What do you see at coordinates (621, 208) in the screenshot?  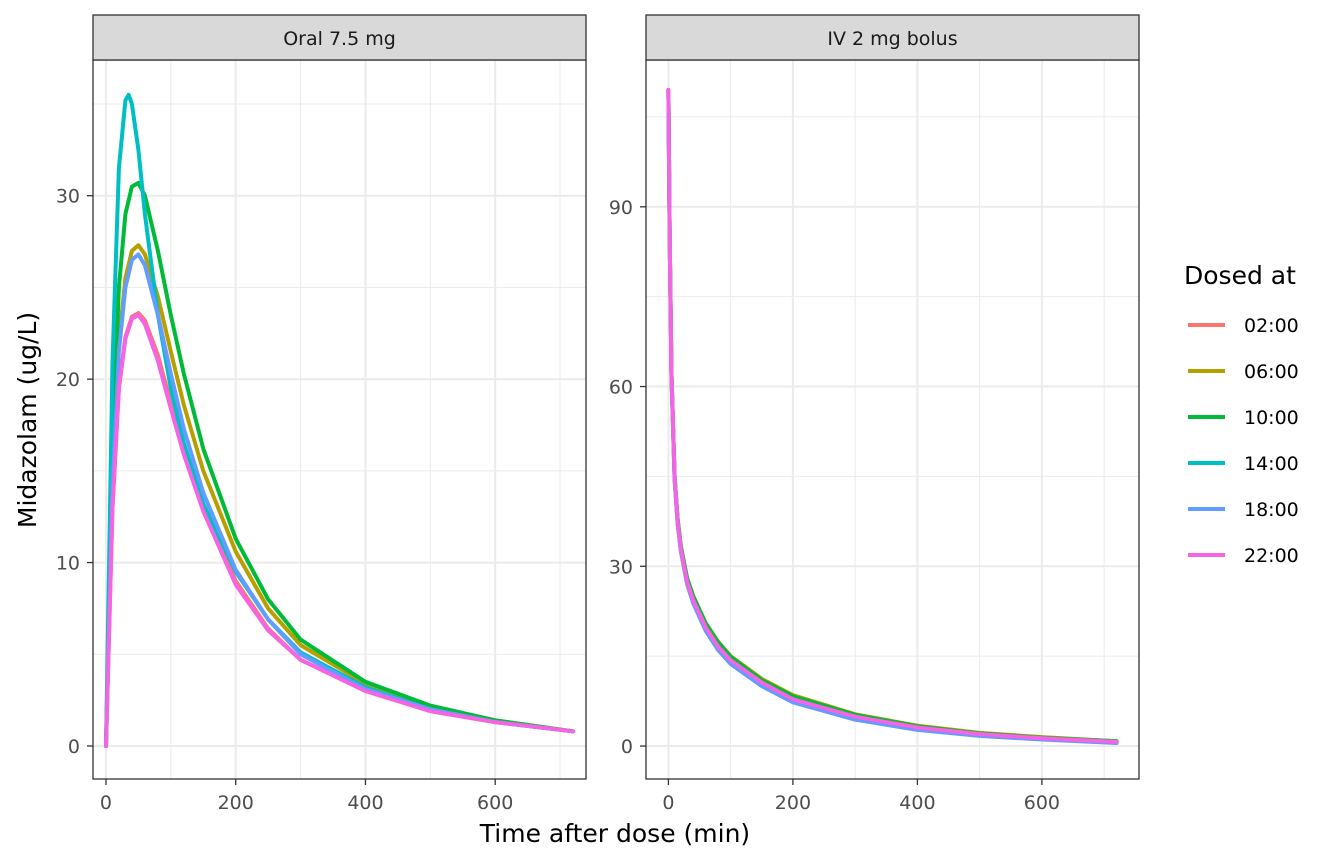 I see `y-tick-label: 90` at bounding box center [621, 208].